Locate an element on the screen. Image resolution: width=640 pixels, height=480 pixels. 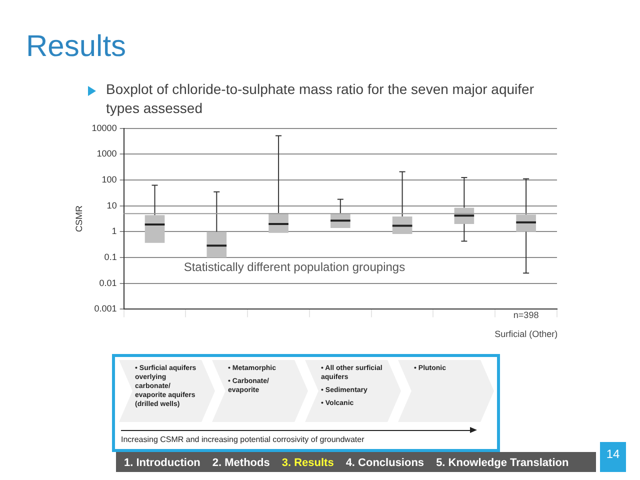
y-tick-label: 100 is located at coordinates (109, 179).